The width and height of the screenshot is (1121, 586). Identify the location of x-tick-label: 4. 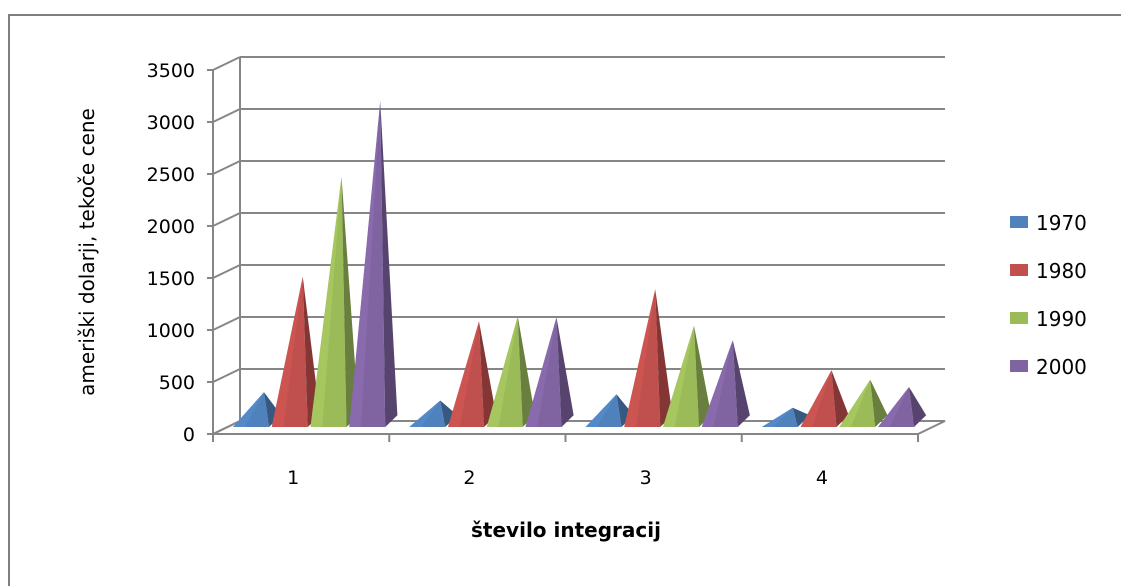
(822, 478).